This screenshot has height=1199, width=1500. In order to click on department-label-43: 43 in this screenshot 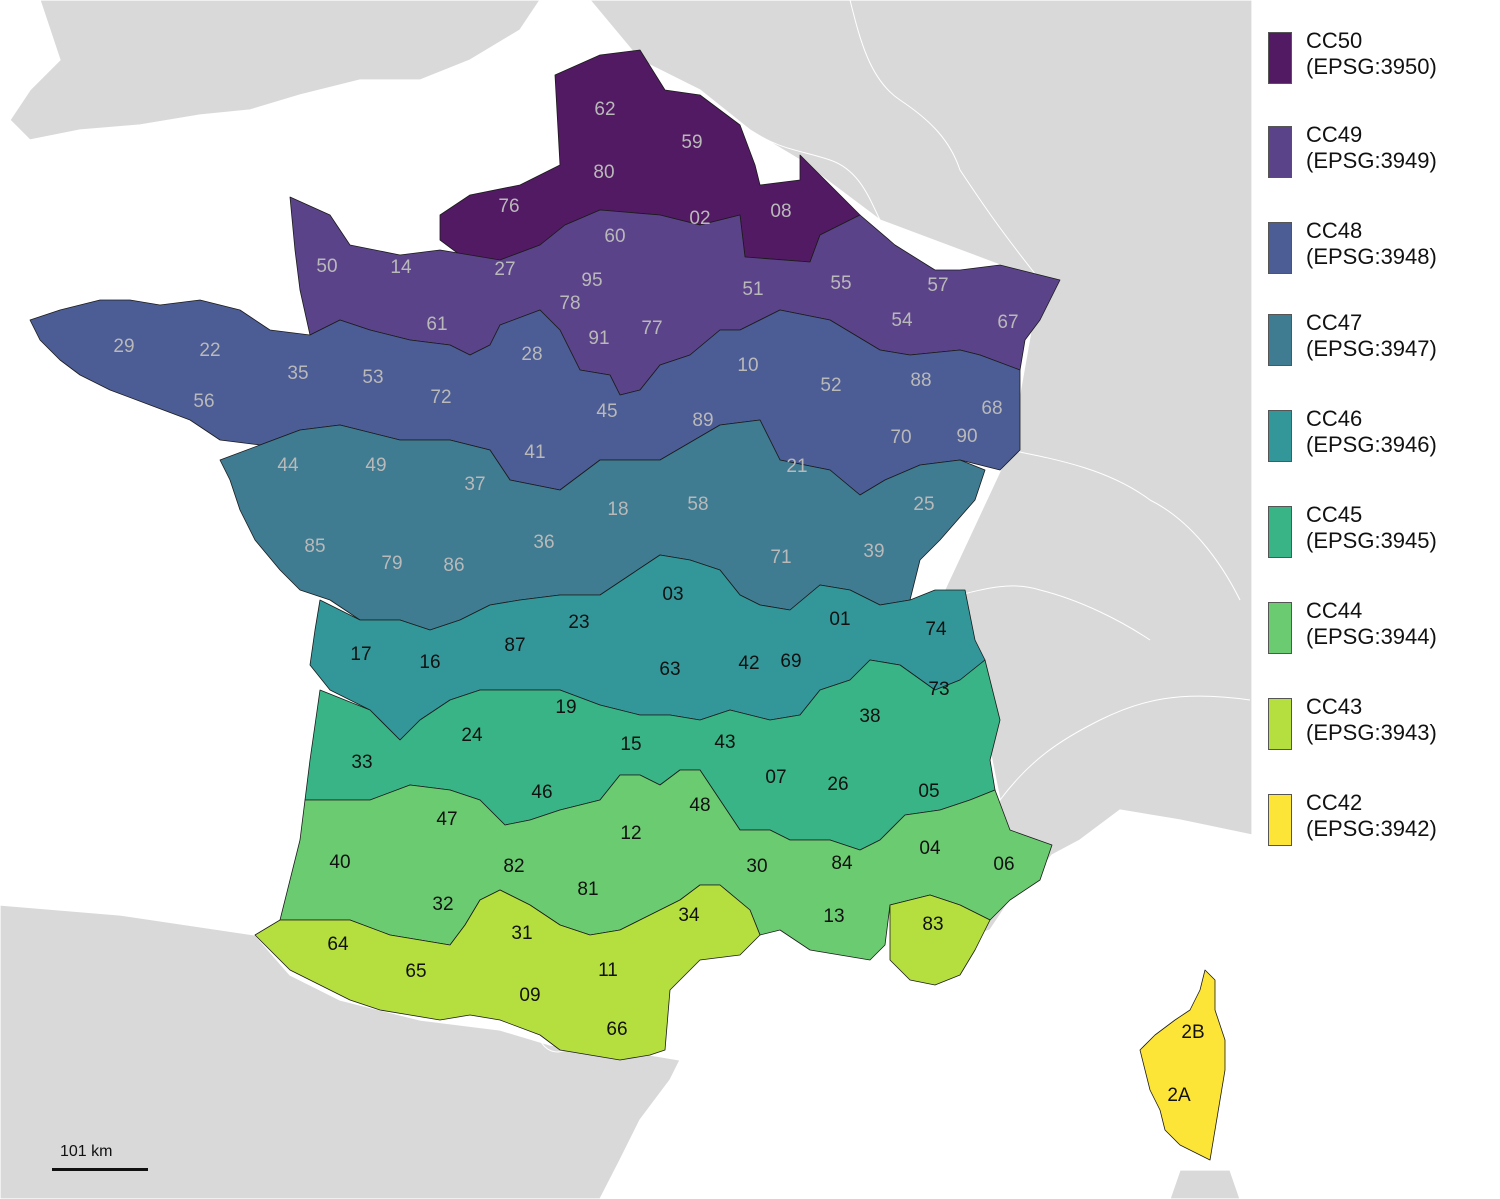, I will do `click(724, 742)`.